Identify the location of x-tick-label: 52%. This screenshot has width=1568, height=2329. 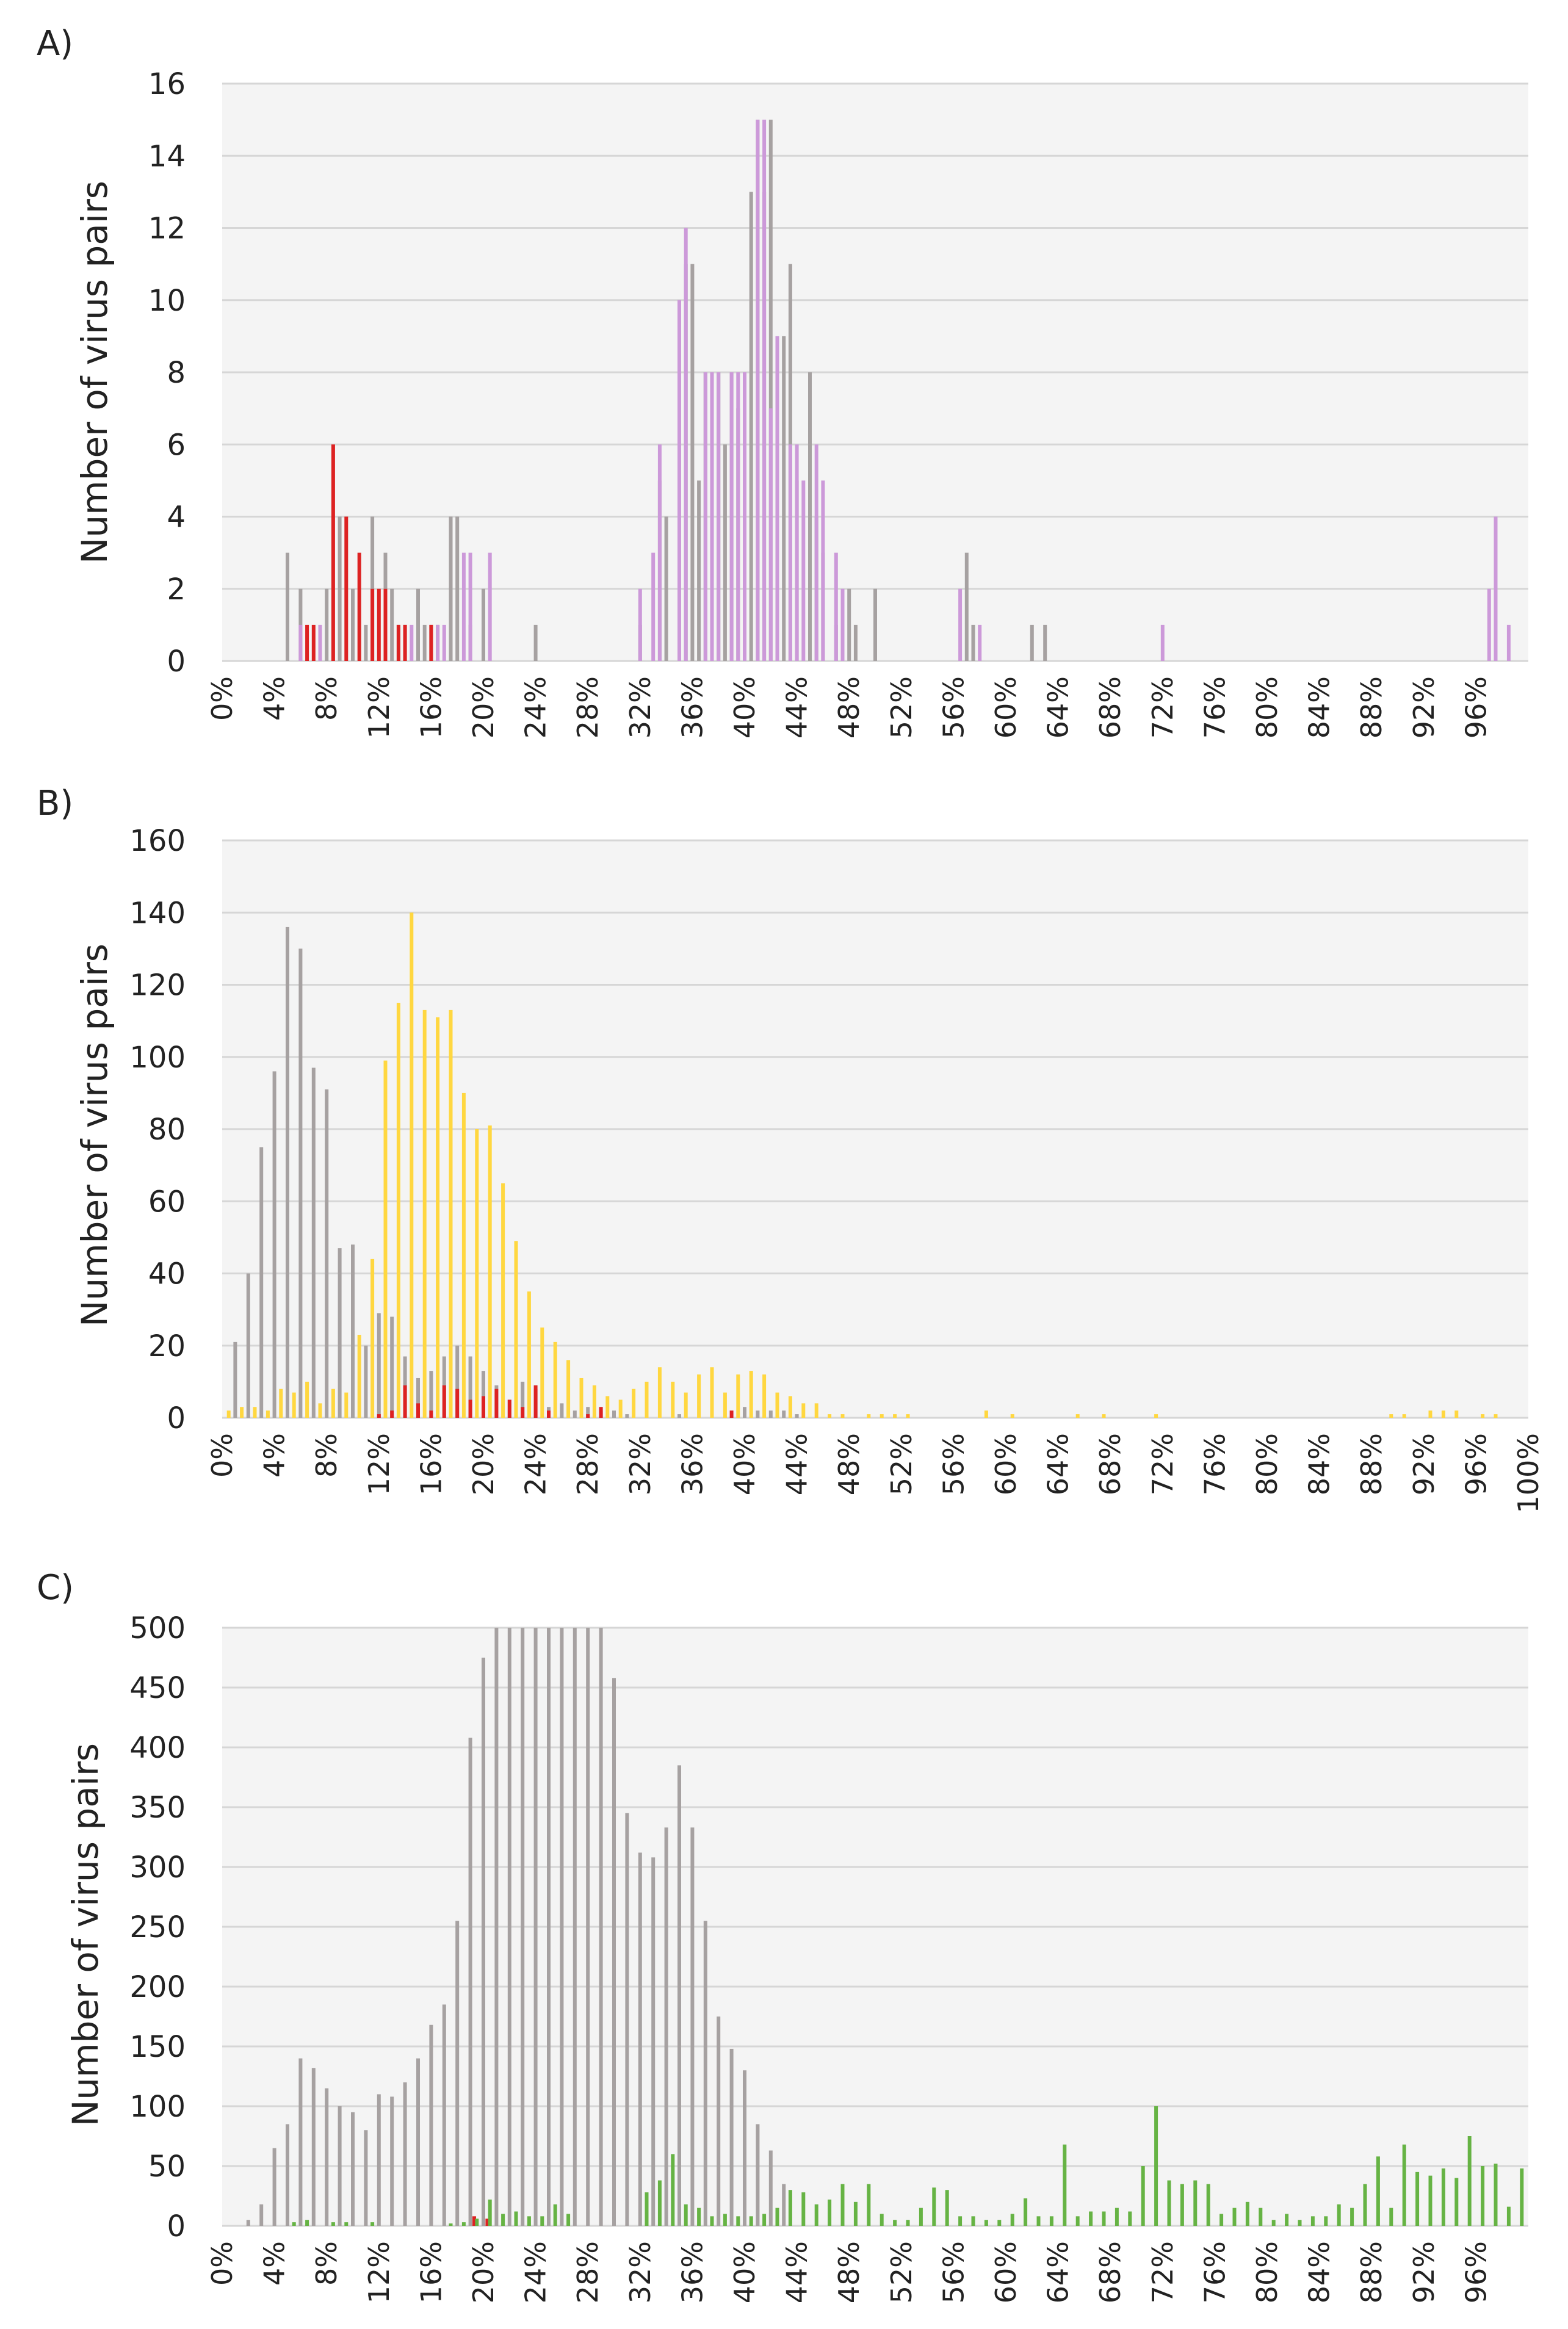
(902, 1464).